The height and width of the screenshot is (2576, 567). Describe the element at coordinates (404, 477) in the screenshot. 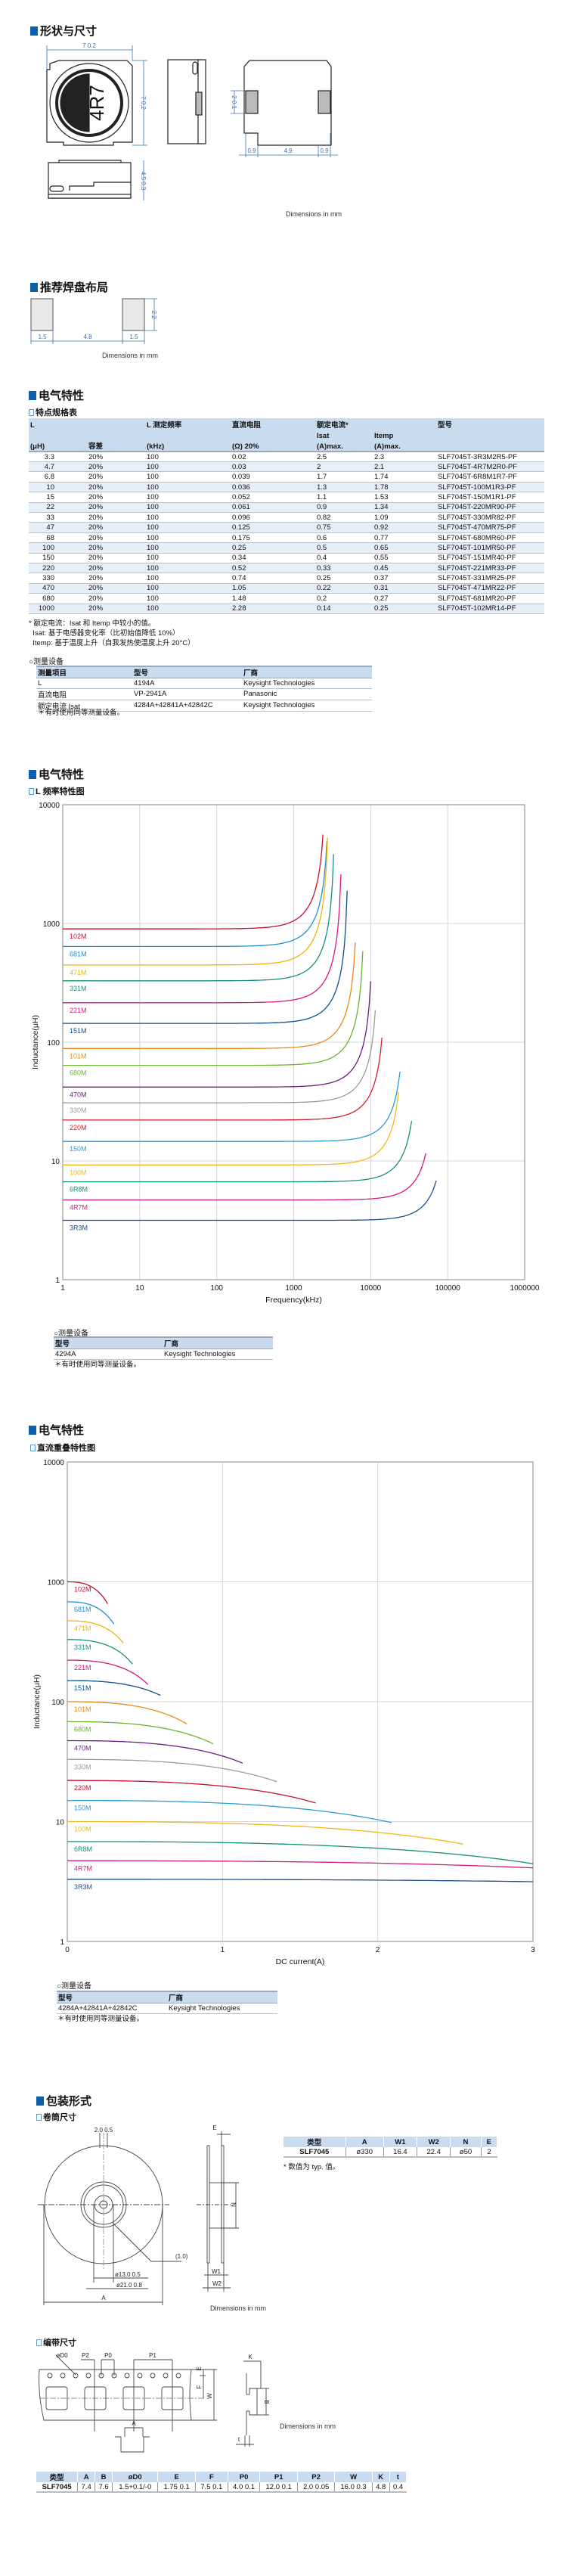

I see `cell-itemp: 1.74` at that location.